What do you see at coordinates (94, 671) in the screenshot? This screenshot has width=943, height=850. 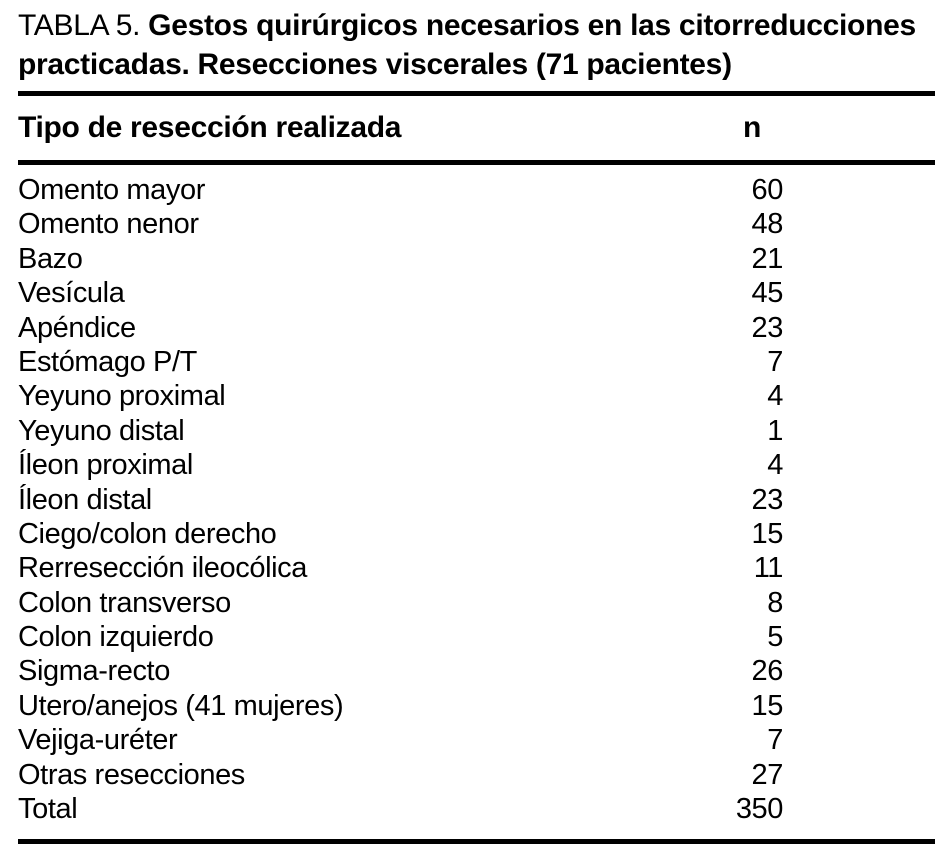 I see `row-label: Sigma-recto` at bounding box center [94, 671].